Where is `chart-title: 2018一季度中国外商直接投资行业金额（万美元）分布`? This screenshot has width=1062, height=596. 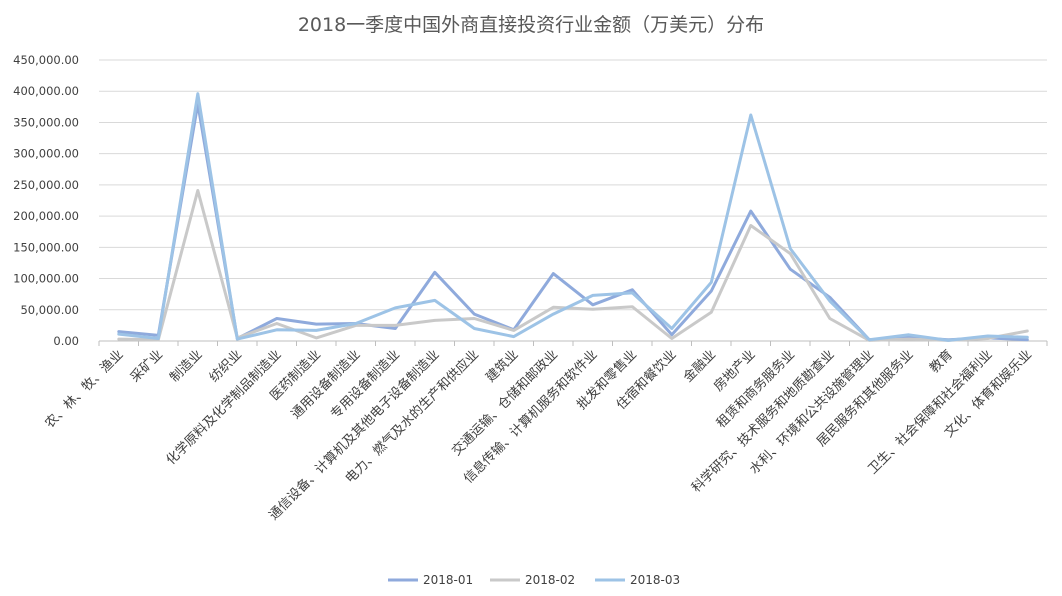
chart-title: 2018一季度中国外商直接投资行业金额（万美元）分布 is located at coordinates (531, 25).